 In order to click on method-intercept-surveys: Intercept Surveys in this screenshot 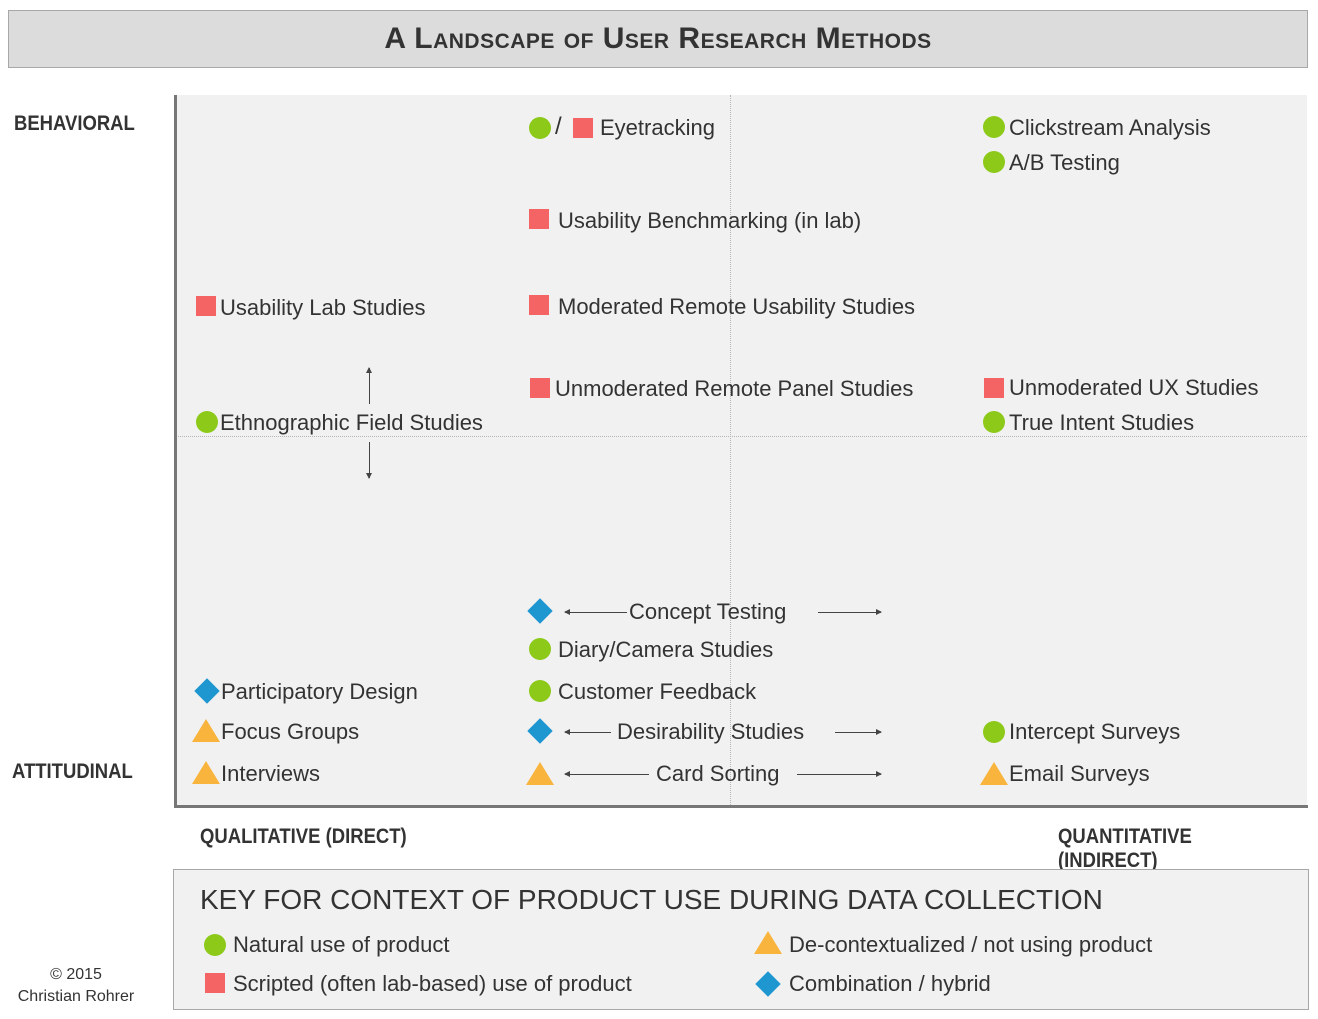, I will do `click(1095, 731)`.